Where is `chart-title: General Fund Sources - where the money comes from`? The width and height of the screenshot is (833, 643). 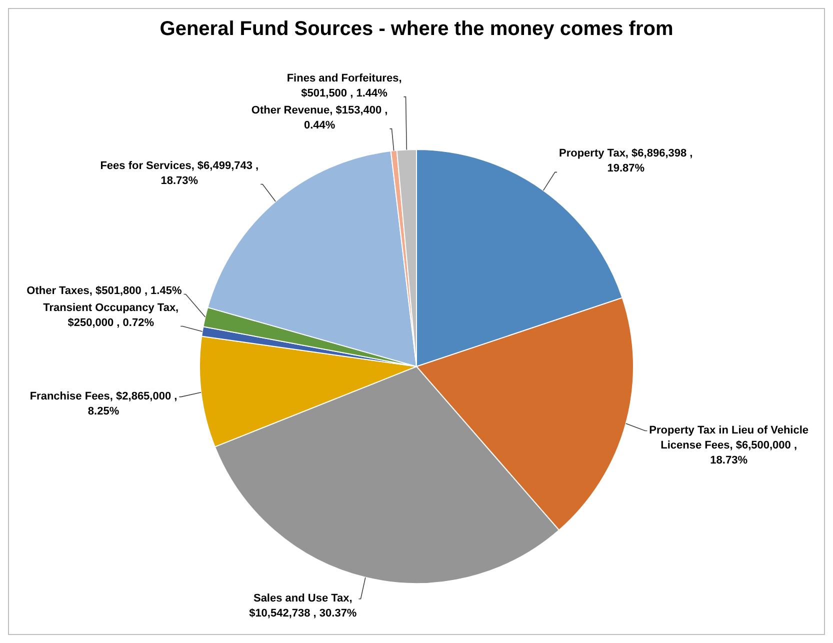
chart-title: General Fund Sources - where the money comes from is located at coordinates (416, 29).